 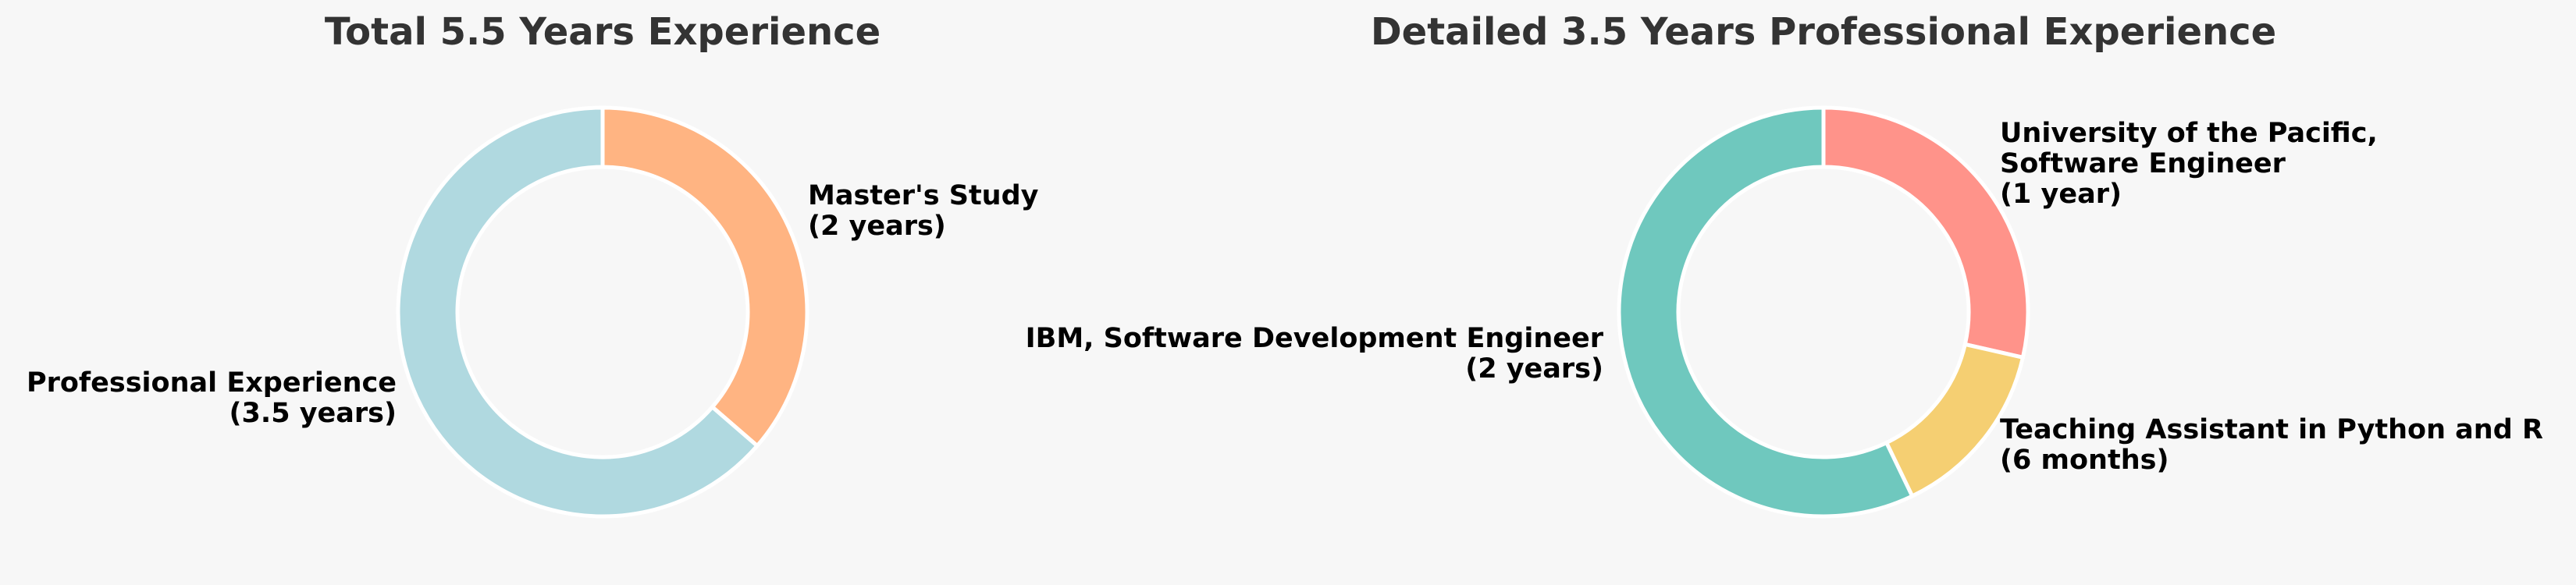 I want to click on slice-label-name: Teaching Assistant in Python and R, so click(x=2271, y=429).